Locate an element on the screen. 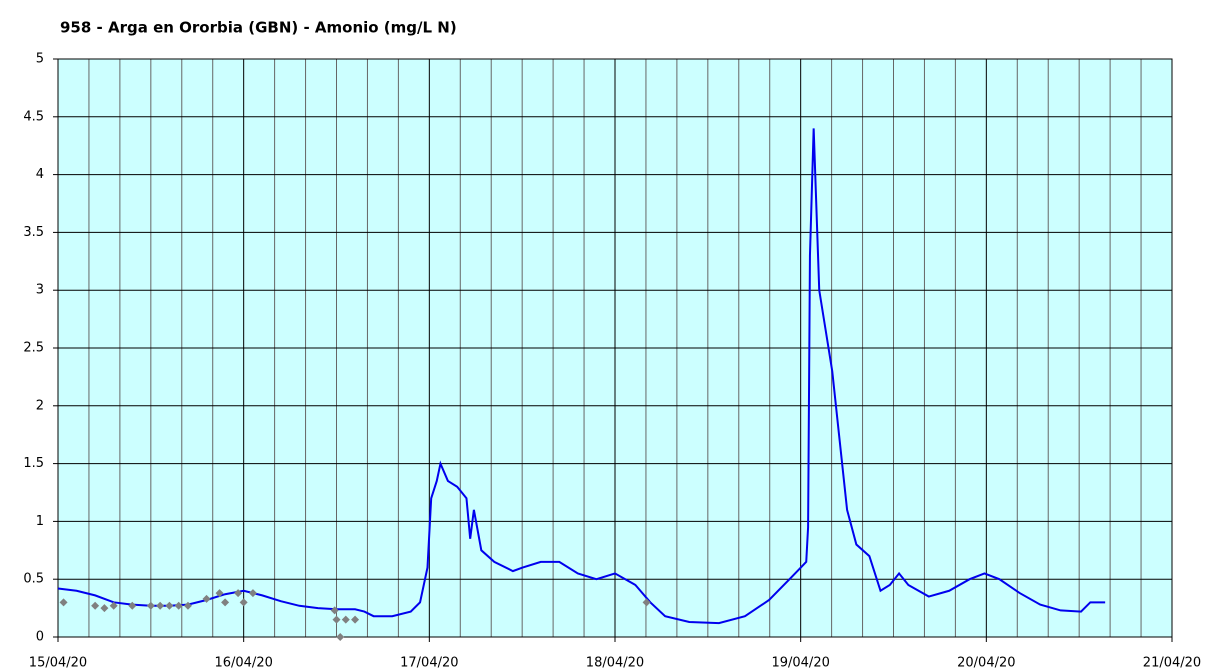 This screenshot has width=1217, height=672. x-tick-label: 21/04/20 is located at coordinates (1172, 663).